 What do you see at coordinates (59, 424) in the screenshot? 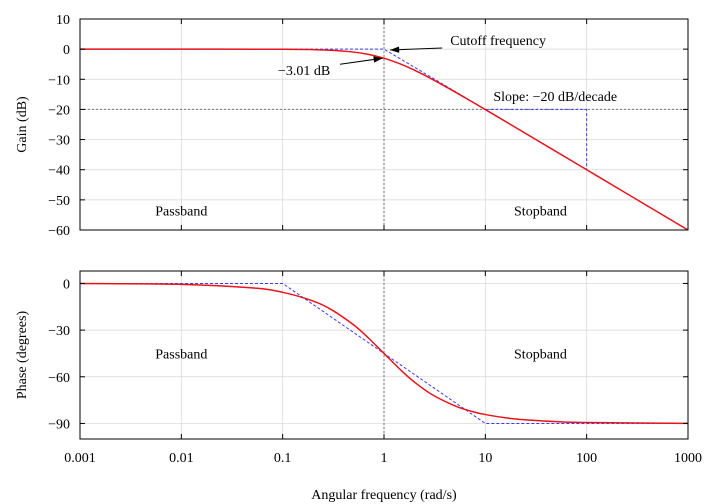
I see `y-tick-label: −90` at bounding box center [59, 424].